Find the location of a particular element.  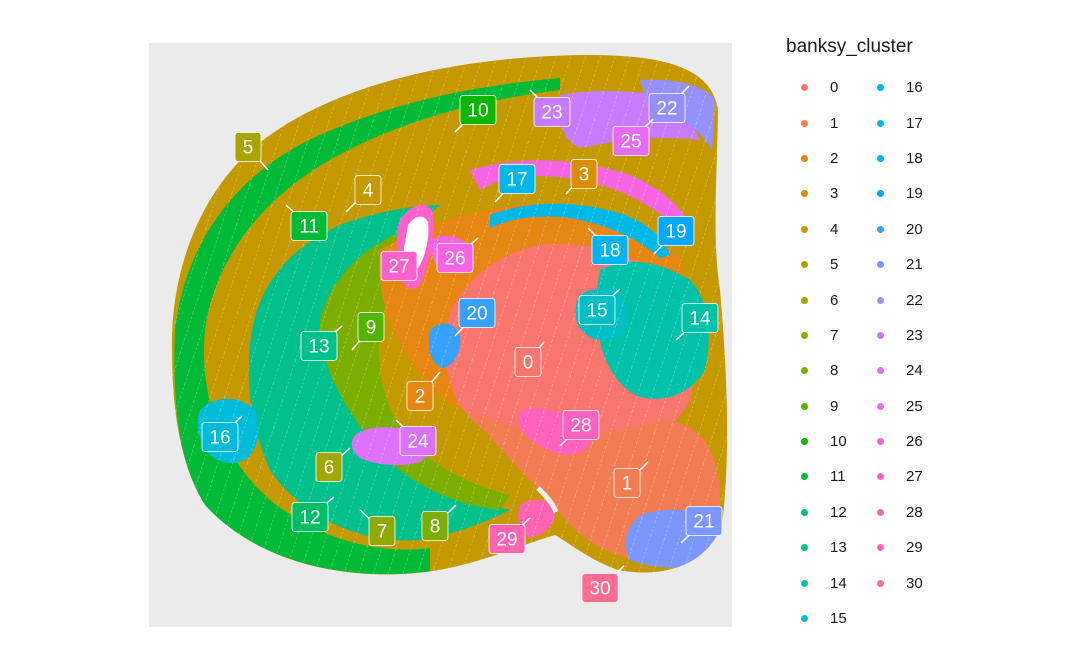

legend-entry-5: 5 is located at coordinates (822, 264).